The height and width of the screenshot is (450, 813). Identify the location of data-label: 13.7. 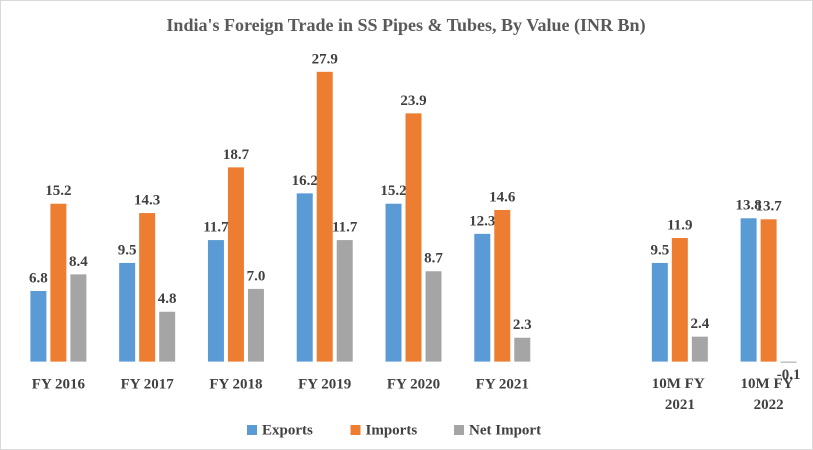
(768, 207).